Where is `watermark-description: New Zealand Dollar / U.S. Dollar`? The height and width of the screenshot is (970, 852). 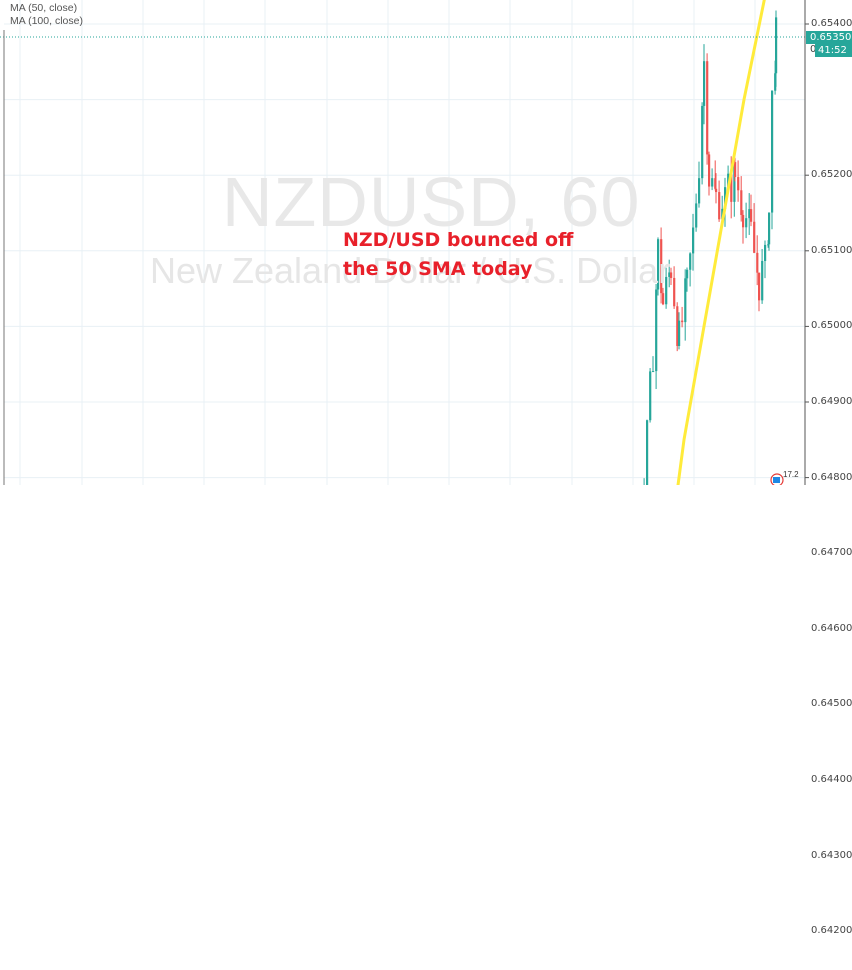 watermark-description: New Zealand Dollar / U.S. Dollar is located at coordinates (410, 270).